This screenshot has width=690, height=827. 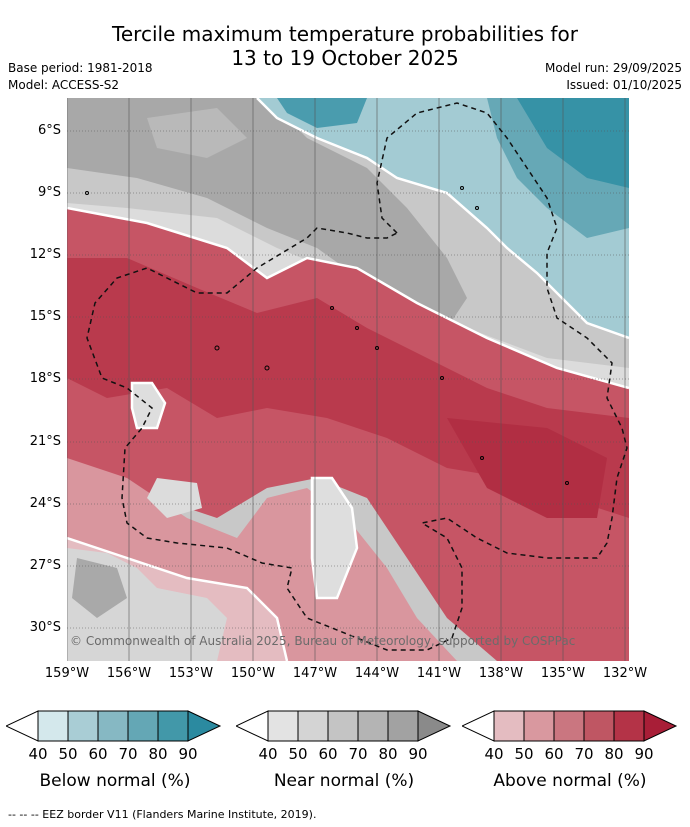 I want to click on model-run-date: Model run: 29/09/2025, so click(x=613, y=68).